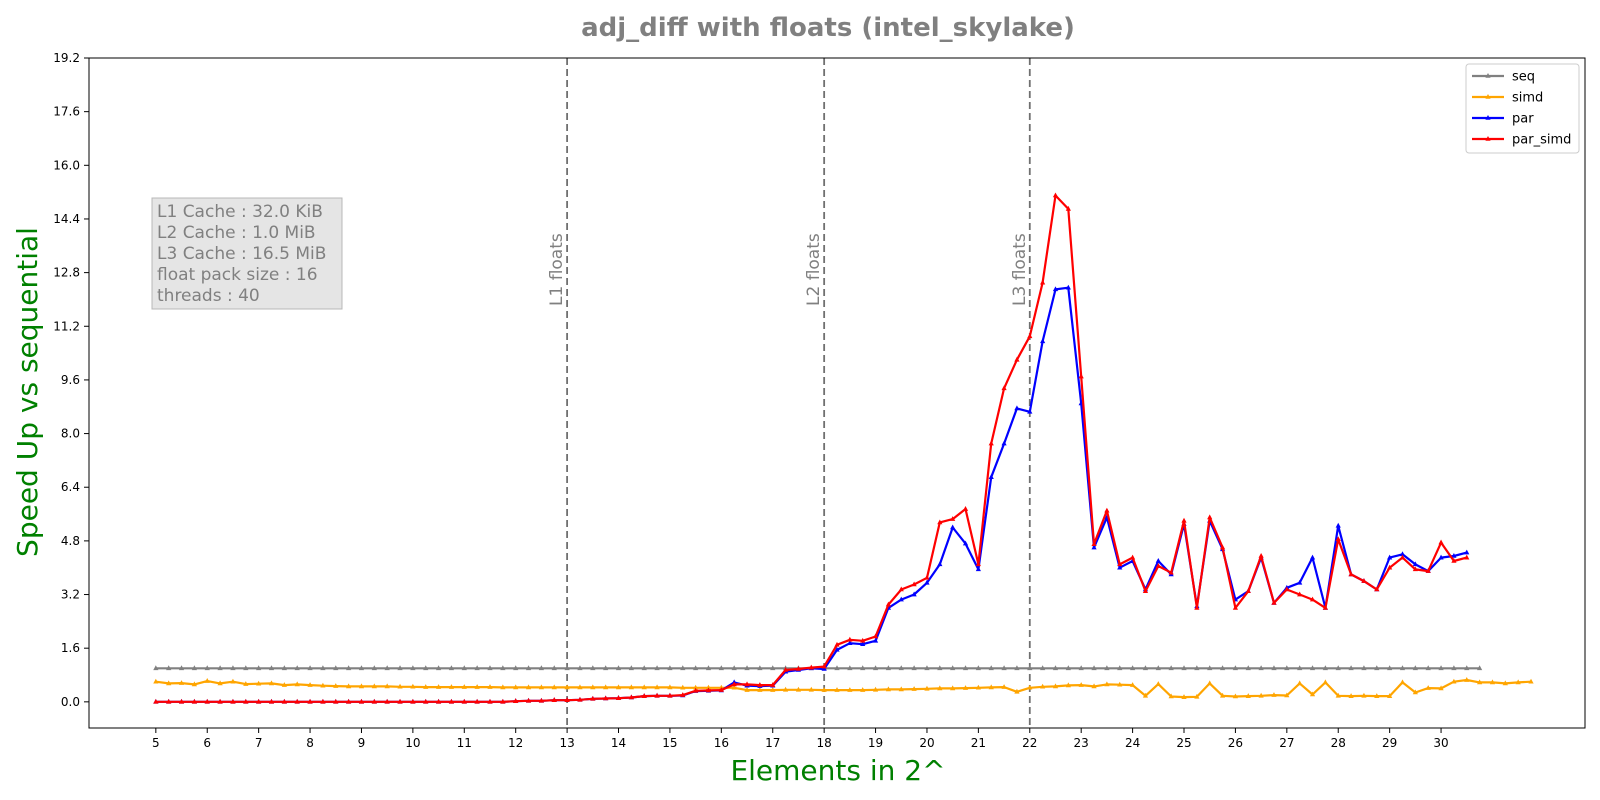 The height and width of the screenshot is (800, 1600). I want to click on y-tick-label: 12.8, so click(66, 273).